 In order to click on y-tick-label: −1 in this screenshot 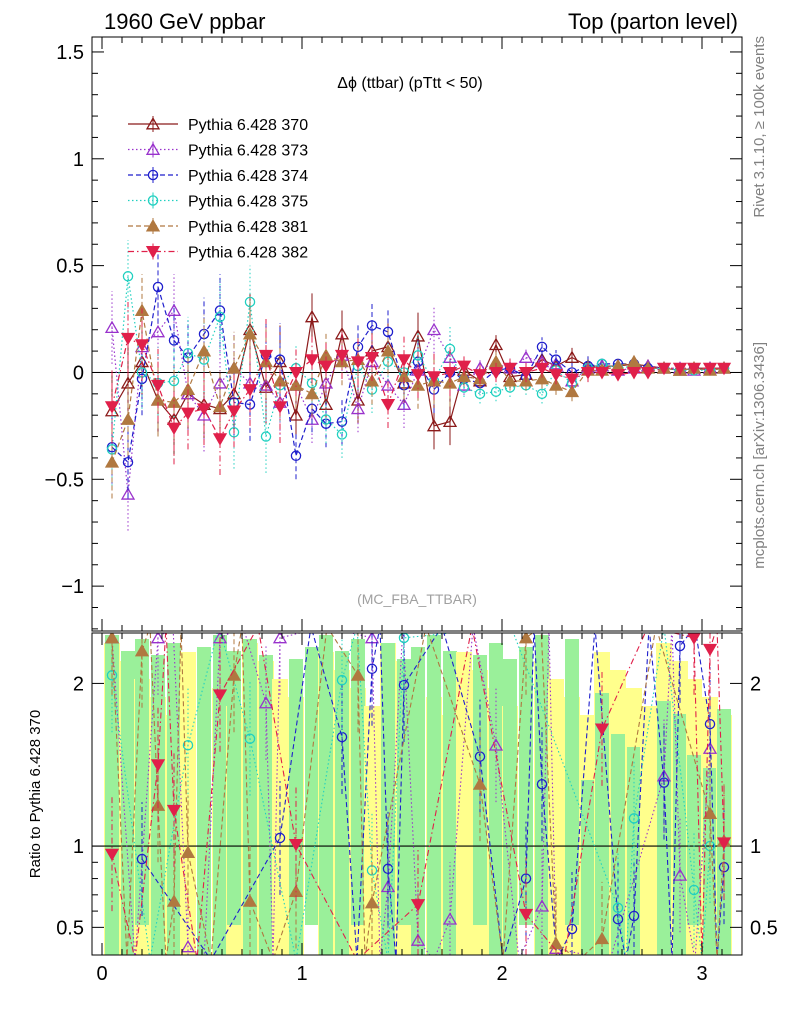, I will do `click(72, 587)`.